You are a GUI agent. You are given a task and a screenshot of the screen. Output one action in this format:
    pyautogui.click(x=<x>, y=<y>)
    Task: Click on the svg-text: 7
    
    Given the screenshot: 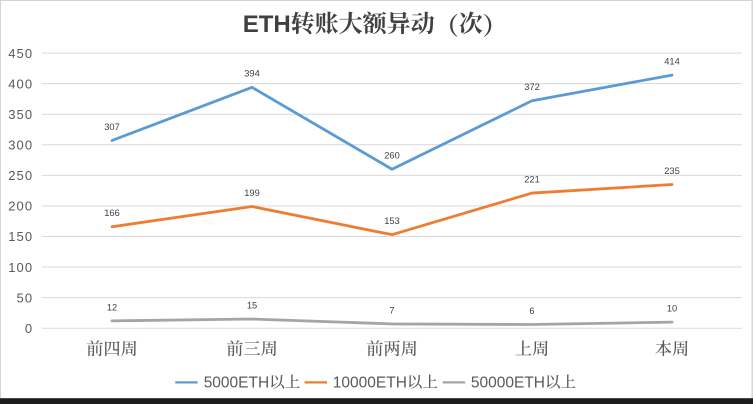 What is the action you would take?
    pyautogui.click(x=391, y=310)
    